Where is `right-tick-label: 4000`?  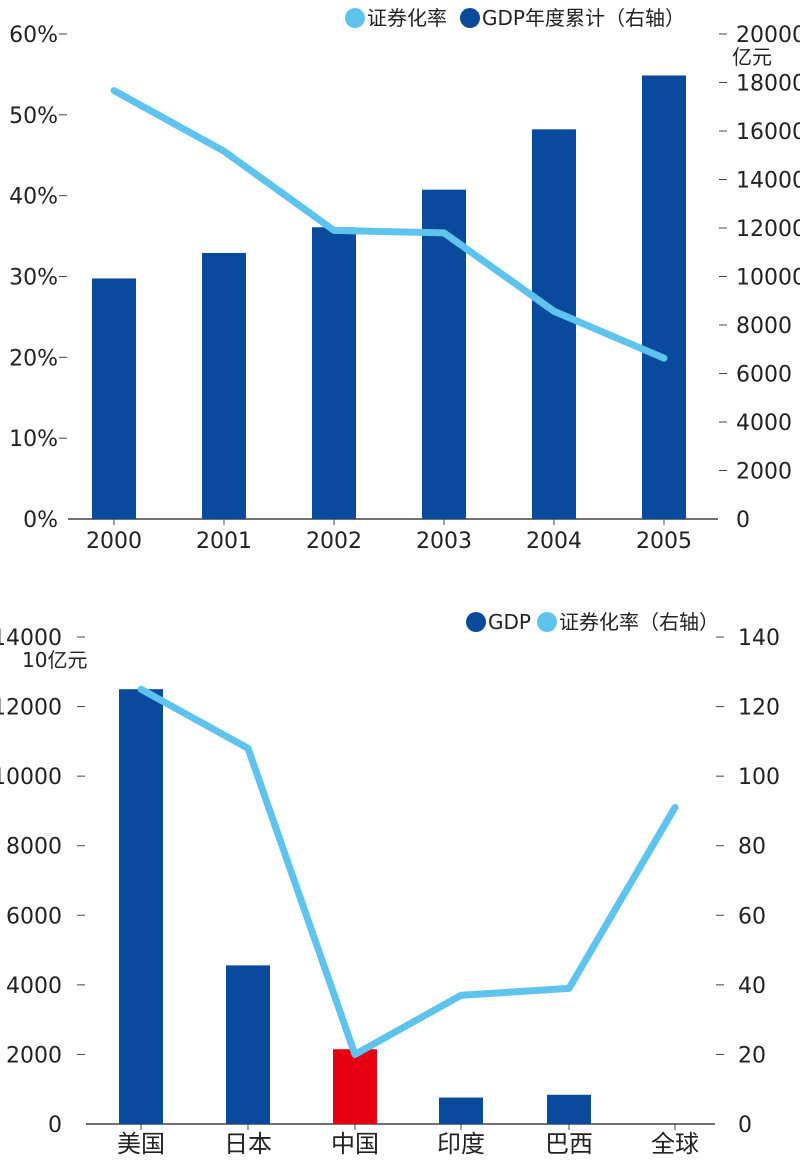
right-tick-label: 4000 is located at coordinates (764, 423).